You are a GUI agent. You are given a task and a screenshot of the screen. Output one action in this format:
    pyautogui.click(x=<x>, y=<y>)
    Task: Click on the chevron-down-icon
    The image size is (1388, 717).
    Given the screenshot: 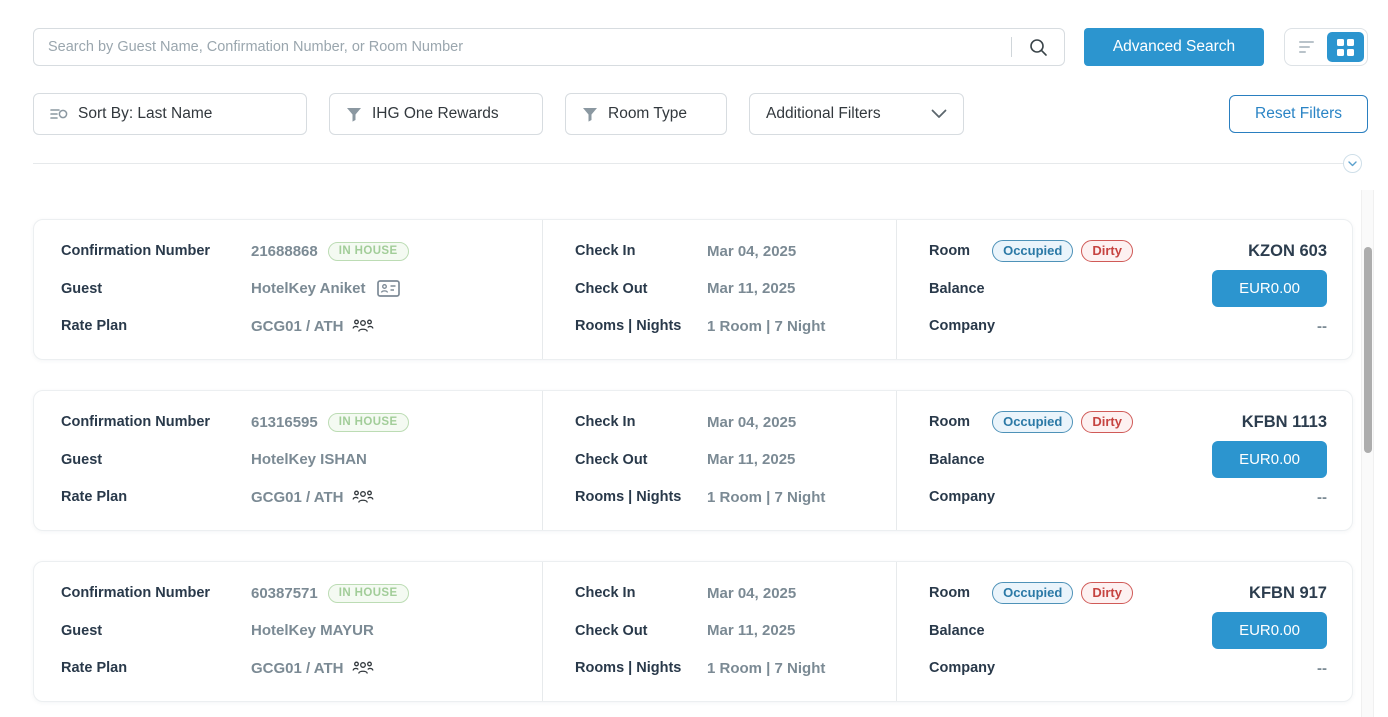 What is the action you would take?
    pyautogui.click(x=939, y=114)
    